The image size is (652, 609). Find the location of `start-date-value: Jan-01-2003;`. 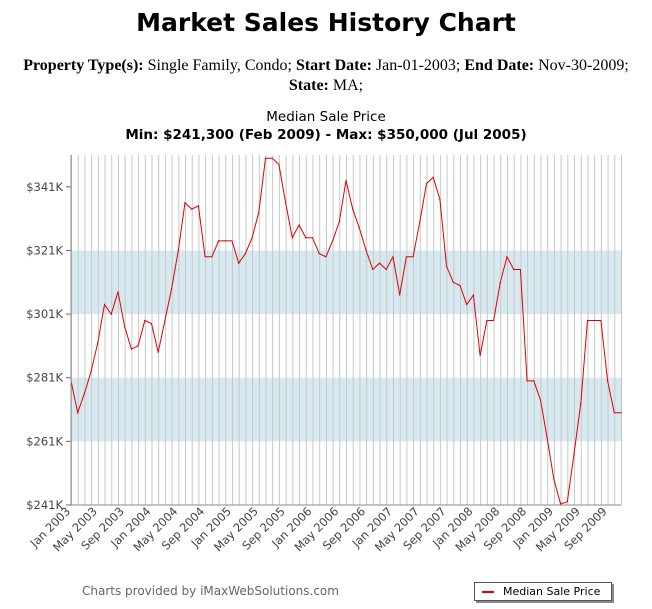

start-date-value: Jan-01-2003; is located at coordinates (418, 65).